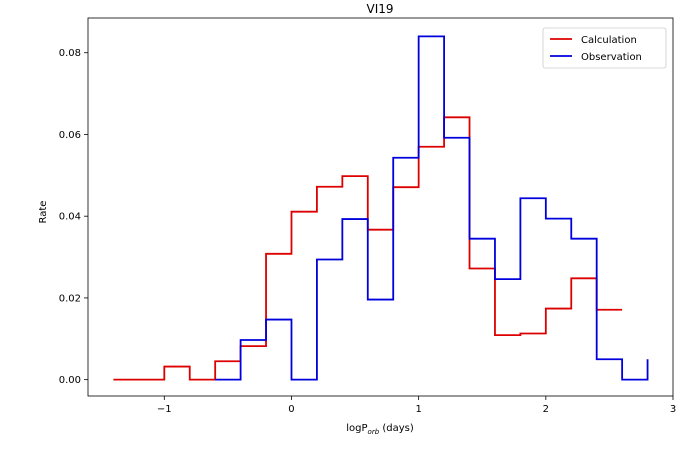 This screenshot has height=464, width=688. Describe the element at coordinates (379, 9) in the screenshot. I see `chart-title: VI19` at that location.